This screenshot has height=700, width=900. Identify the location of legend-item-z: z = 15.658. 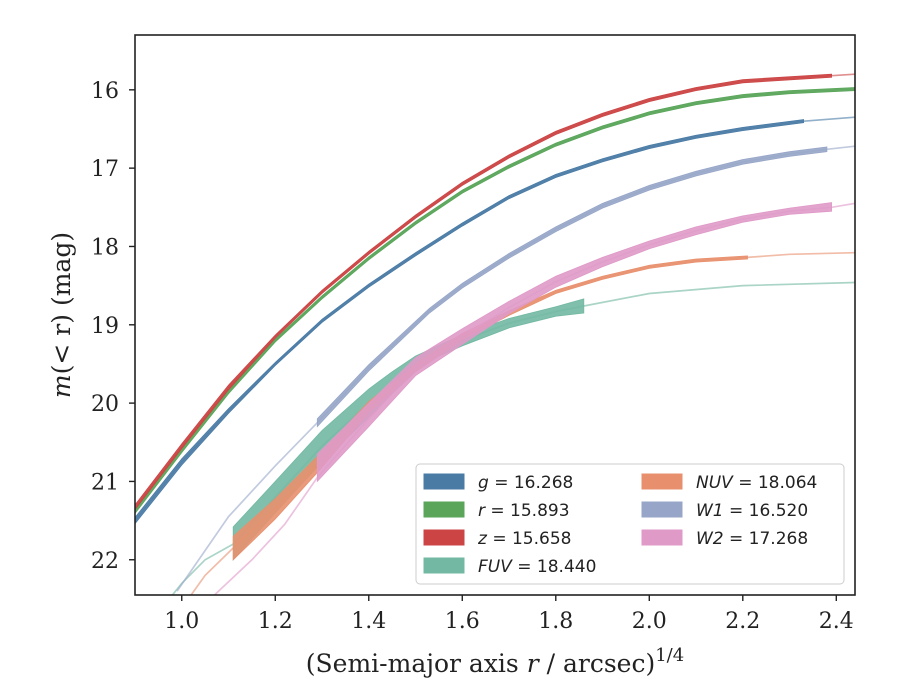
(497, 539).